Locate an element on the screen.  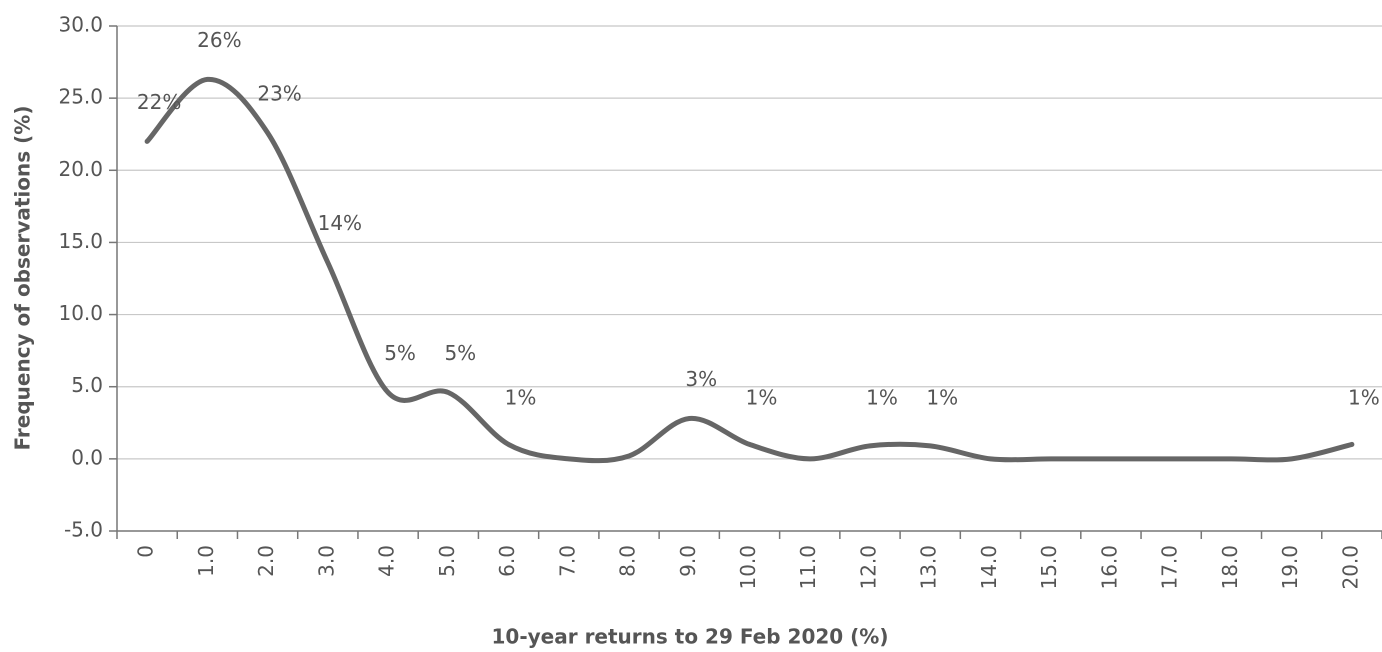
data-label: 26% is located at coordinates (219, 40).